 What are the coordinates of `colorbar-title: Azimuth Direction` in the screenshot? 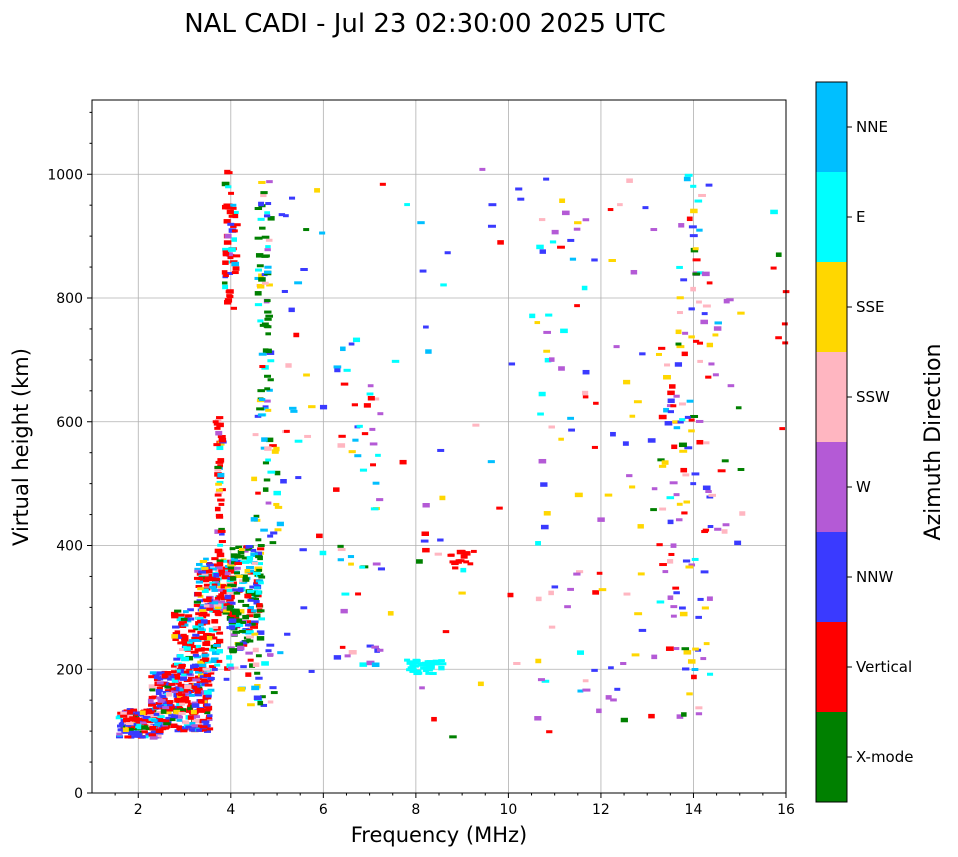 It's located at (933, 441).